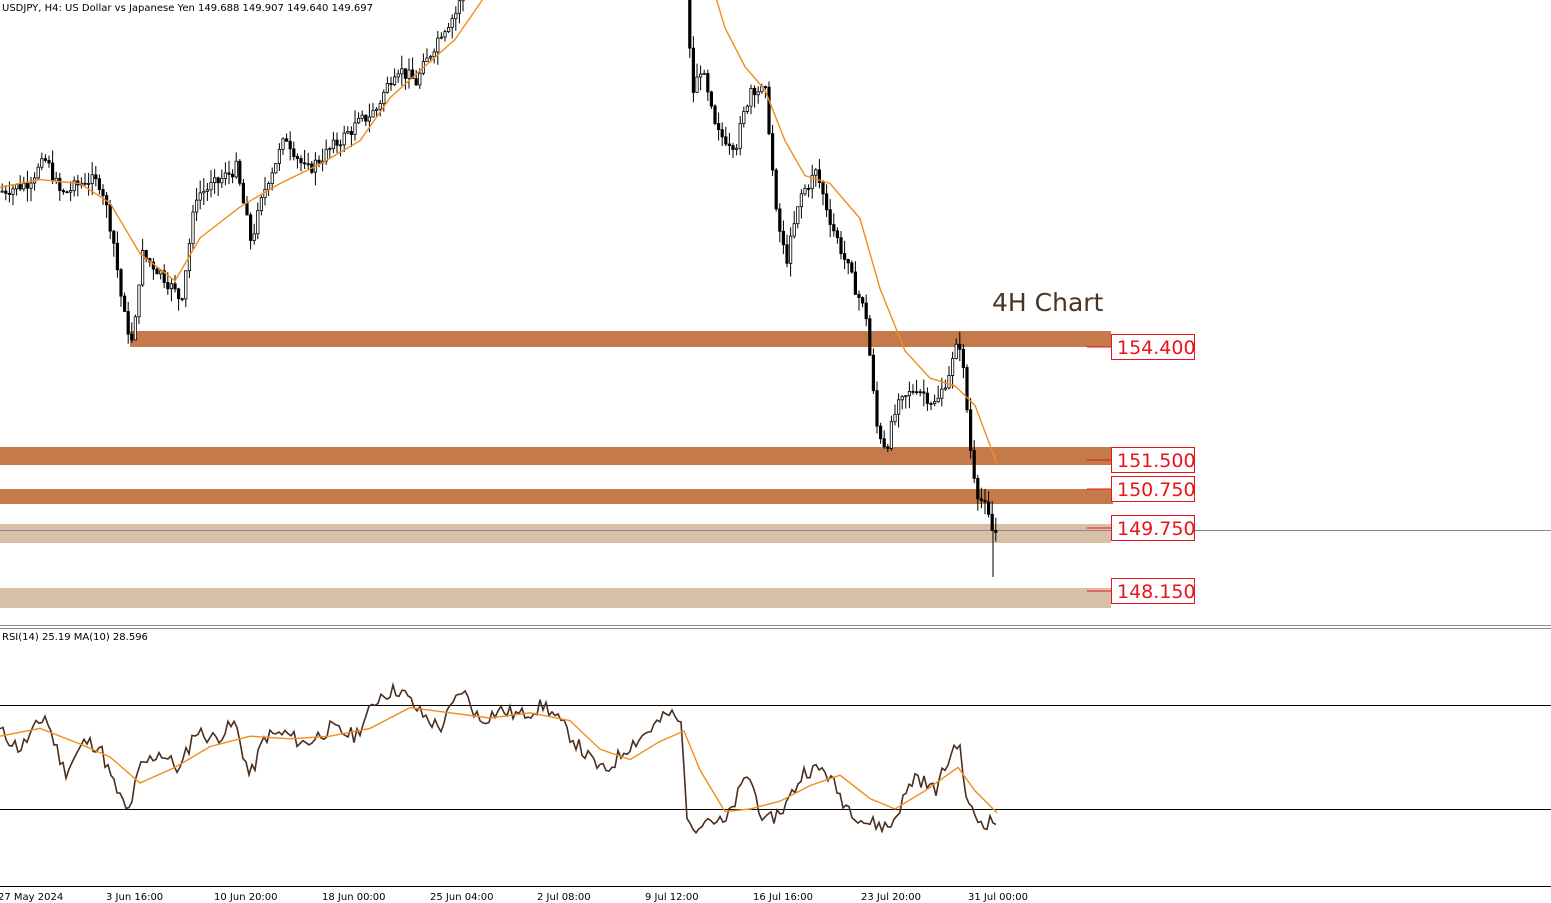 The image size is (1551, 903). Describe the element at coordinates (564, 897) in the screenshot. I see `x-tick-label: 2 Jul 08:00` at that location.